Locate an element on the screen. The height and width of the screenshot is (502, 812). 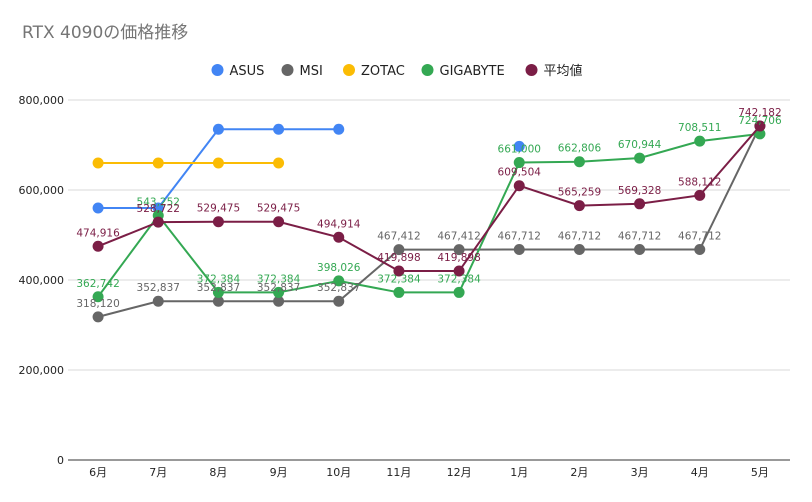
x-tick-label: 11月 is located at coordinates (398, 472).